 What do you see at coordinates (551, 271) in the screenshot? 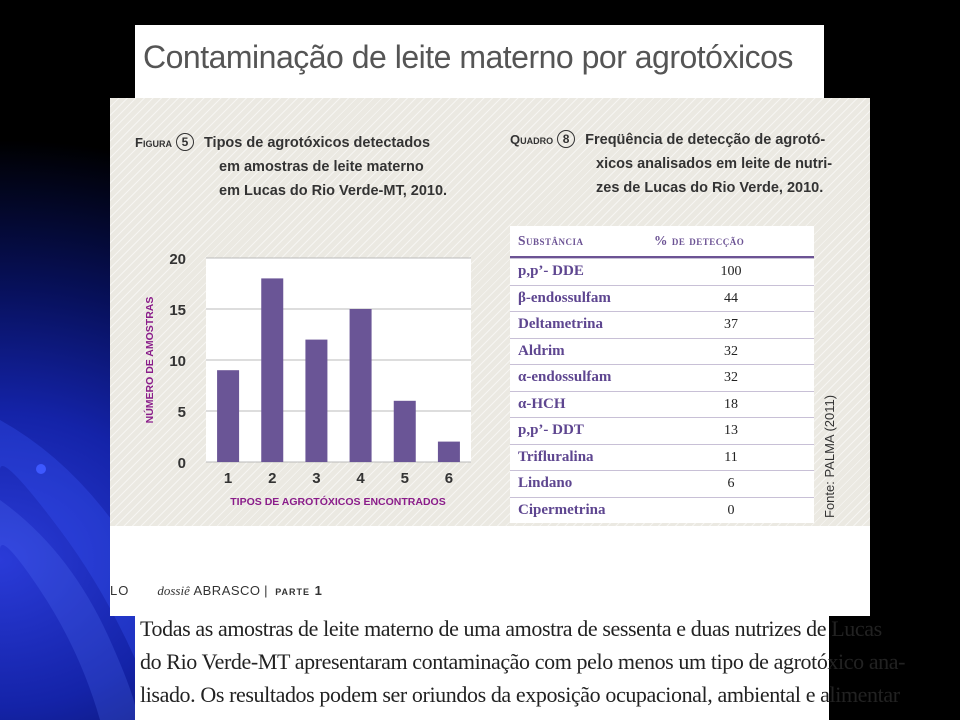
I see `substance-cell: p,p’- DDE` at bounding box center [551, 271].